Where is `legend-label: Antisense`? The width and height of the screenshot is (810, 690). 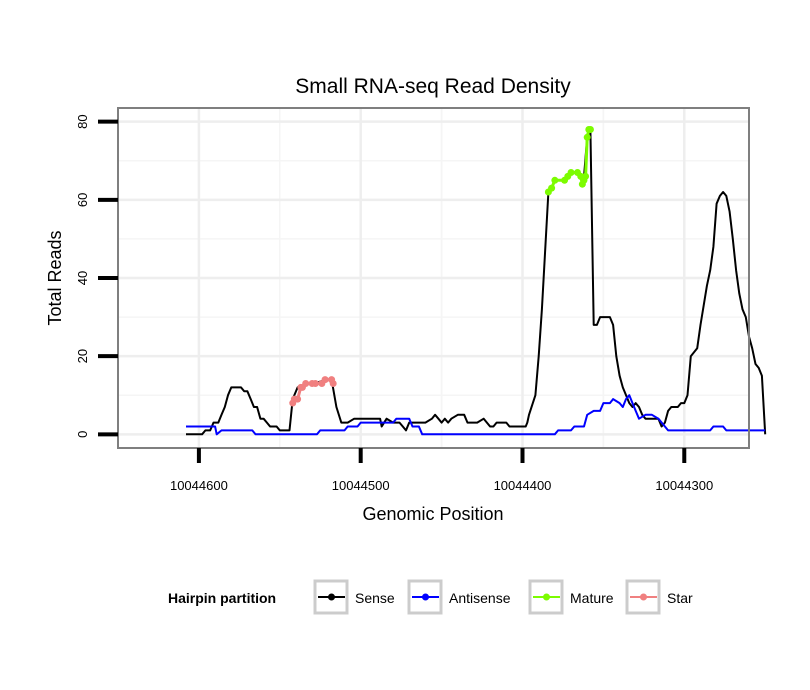
legend-label: Antisense is located at coordinates (480, 598).